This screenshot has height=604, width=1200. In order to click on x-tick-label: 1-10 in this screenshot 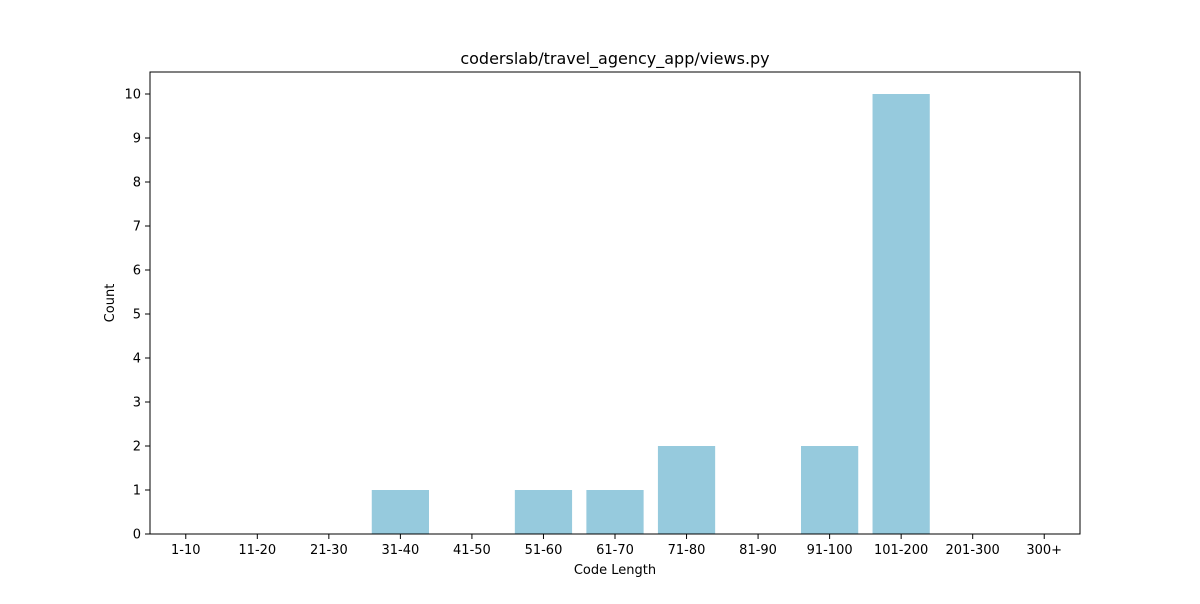, I will do `click(186, 550)`.